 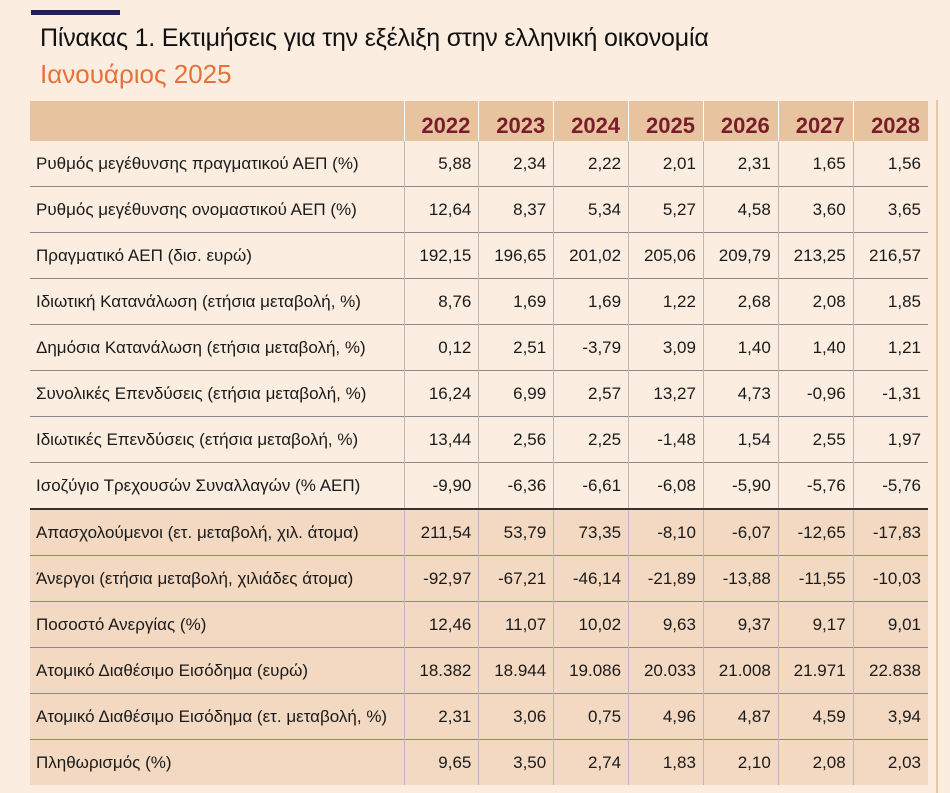 I want to click on page-subtitle: Ιανουάριος 2025, so click(x=136, y=74).